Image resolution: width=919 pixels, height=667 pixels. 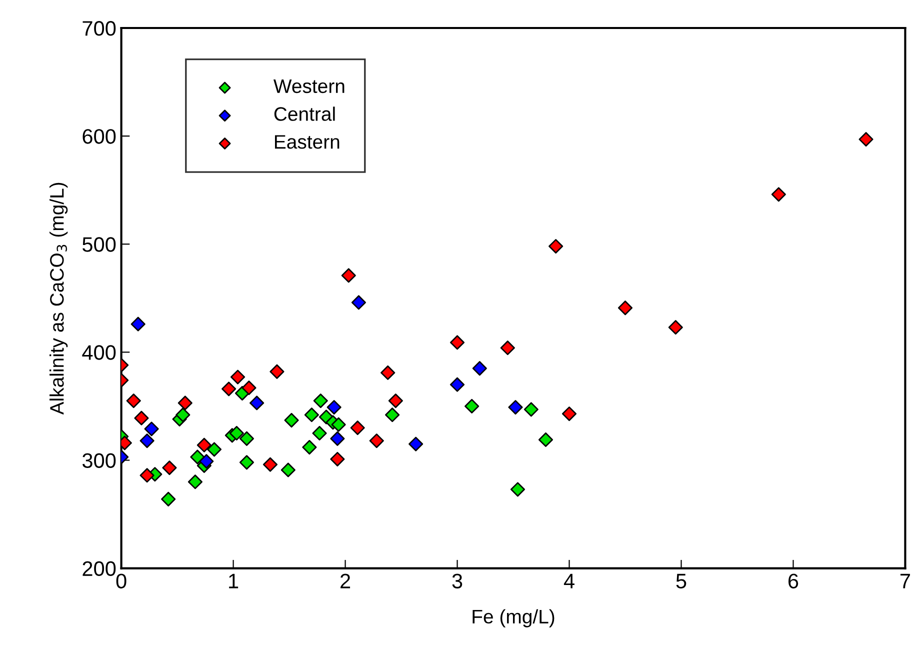 I want to click on x-tick-label: 0, so click(x=121, y=581).